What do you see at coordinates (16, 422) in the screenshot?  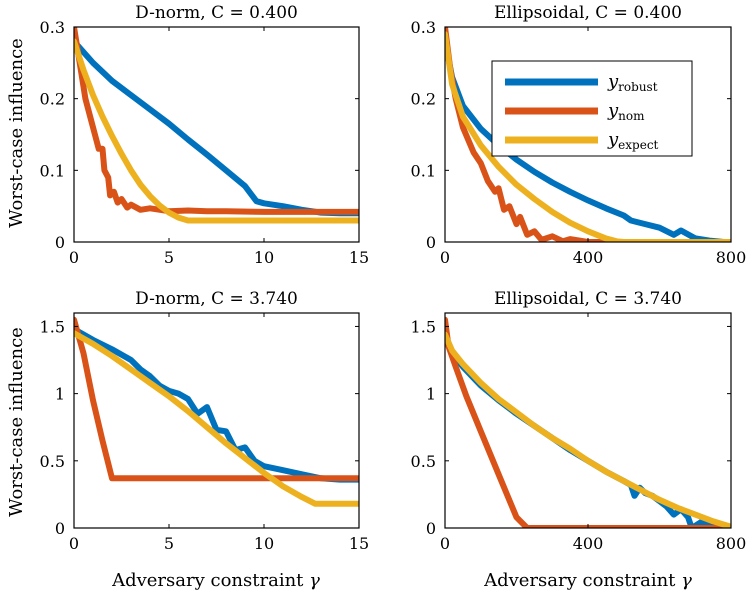 I see `ylabel-bottom: Worst-case influence` at bounding box center [16, 422].